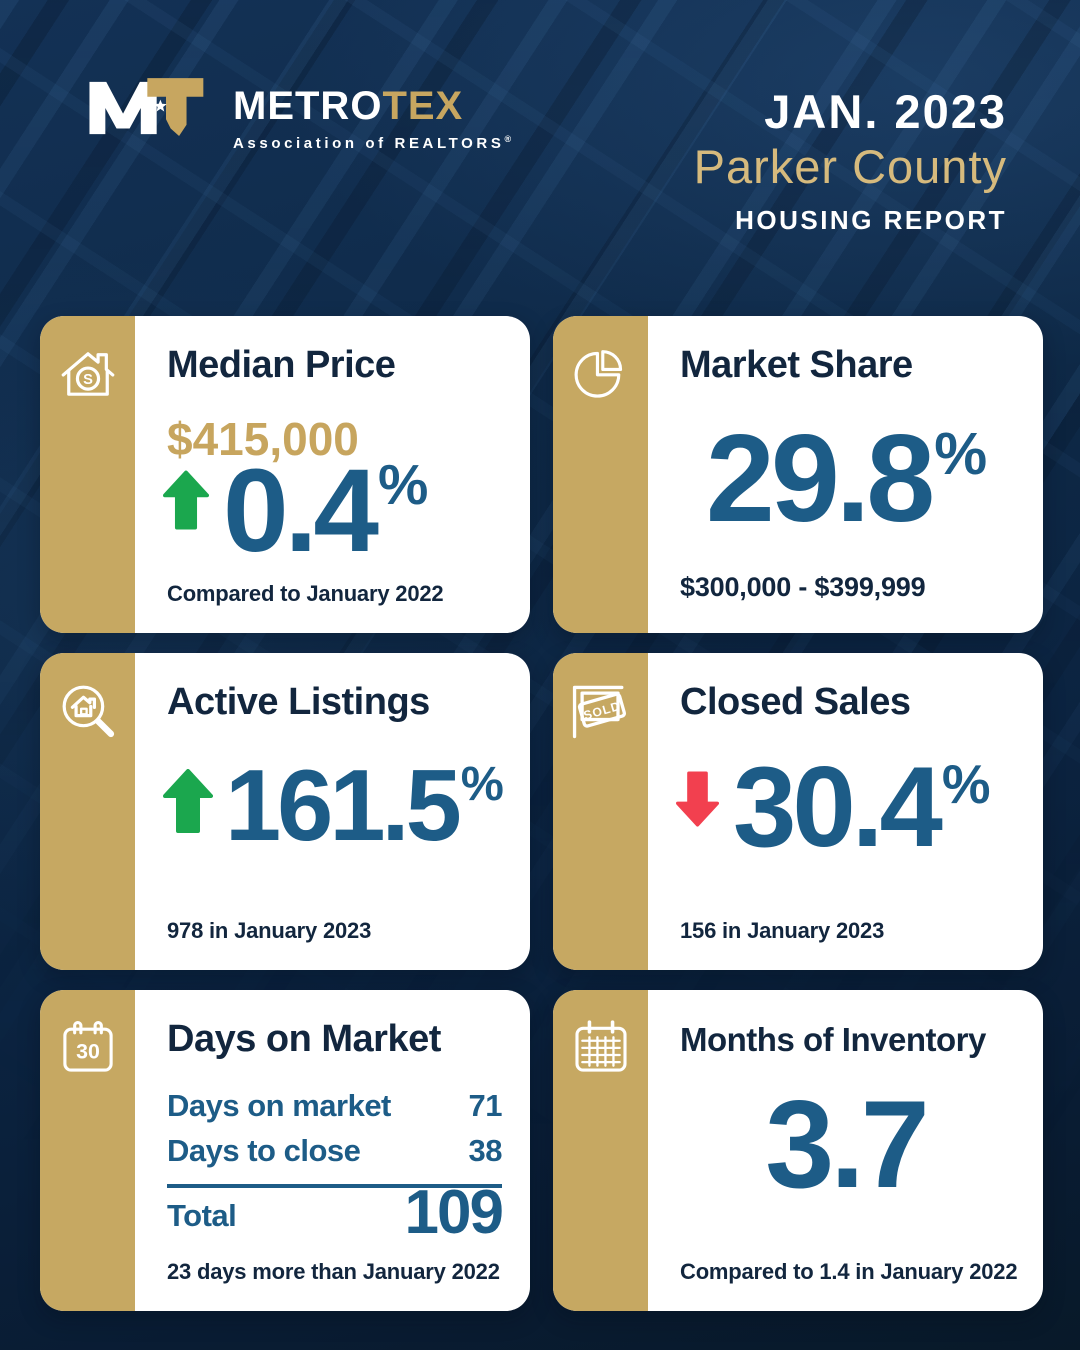 This screenshot has width=1080, height=1350. Describe the element at coordinates (88, 1052) in the screenshot. I see `svg-text: 30` at that location.